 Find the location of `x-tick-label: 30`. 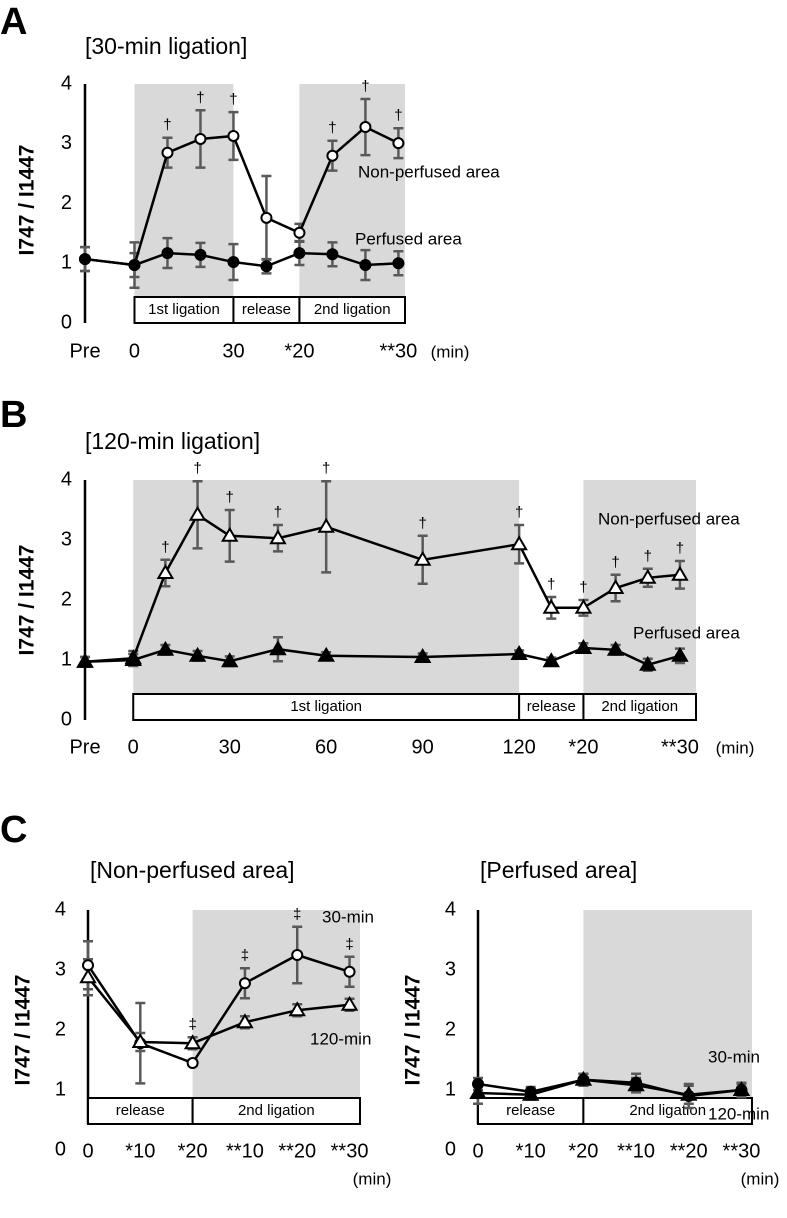

x-tick-label: 30 is located at coordinates (230, 747).